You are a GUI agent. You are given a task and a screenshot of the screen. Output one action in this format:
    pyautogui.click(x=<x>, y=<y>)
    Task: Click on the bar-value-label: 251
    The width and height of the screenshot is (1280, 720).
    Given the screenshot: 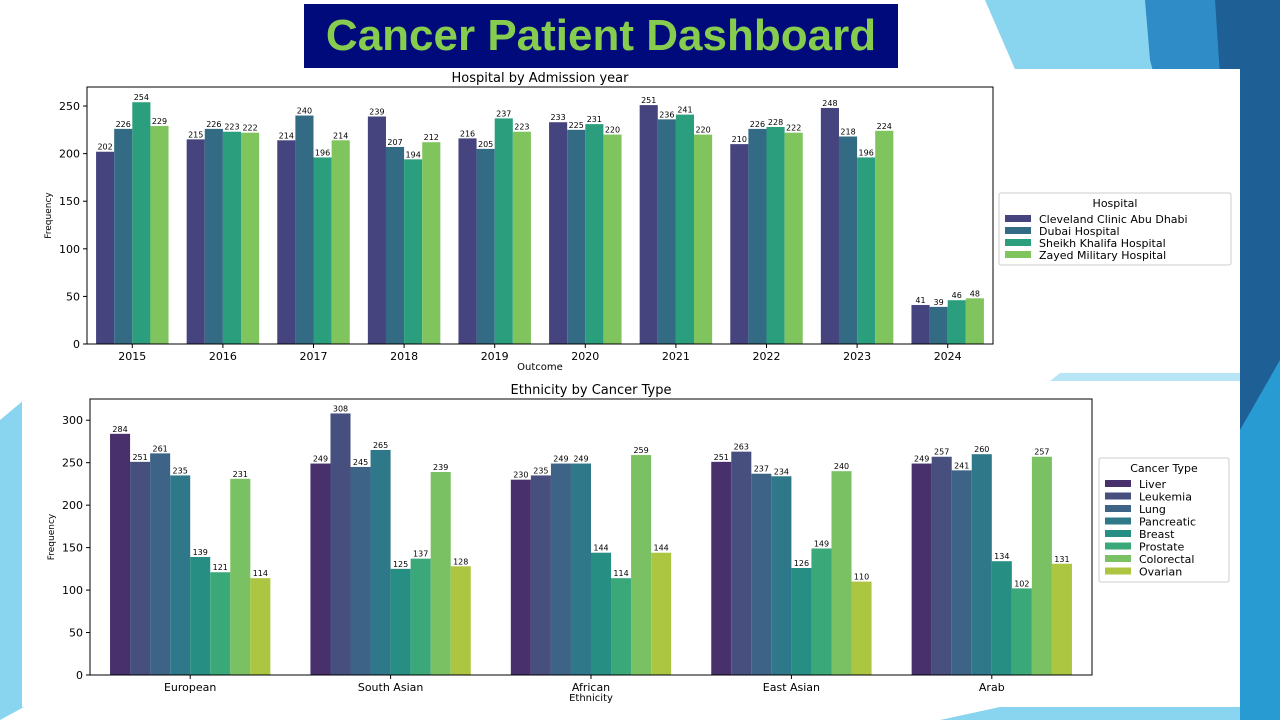 What is the action you would take?
    pyautogui.click(x=139, y=457)
    